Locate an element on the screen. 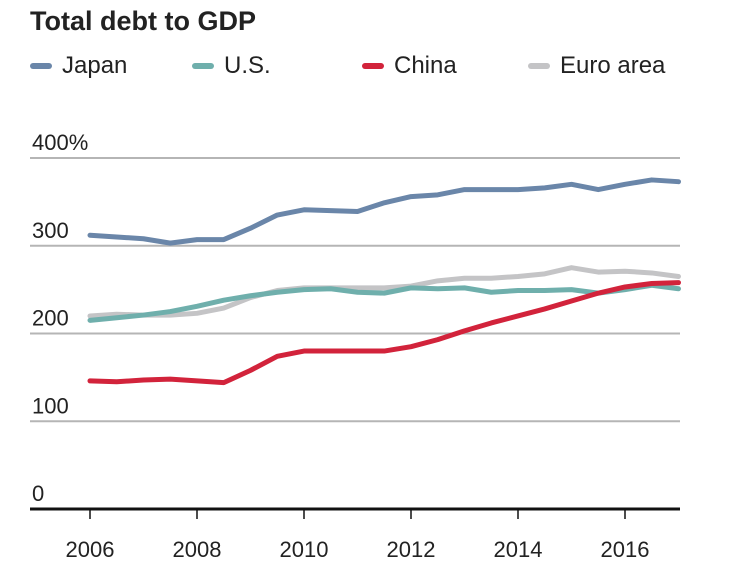 Image resolution: width=750 pixels, height=585 pixels. y-tick-label: 0 is located at coordinates (38, 493).